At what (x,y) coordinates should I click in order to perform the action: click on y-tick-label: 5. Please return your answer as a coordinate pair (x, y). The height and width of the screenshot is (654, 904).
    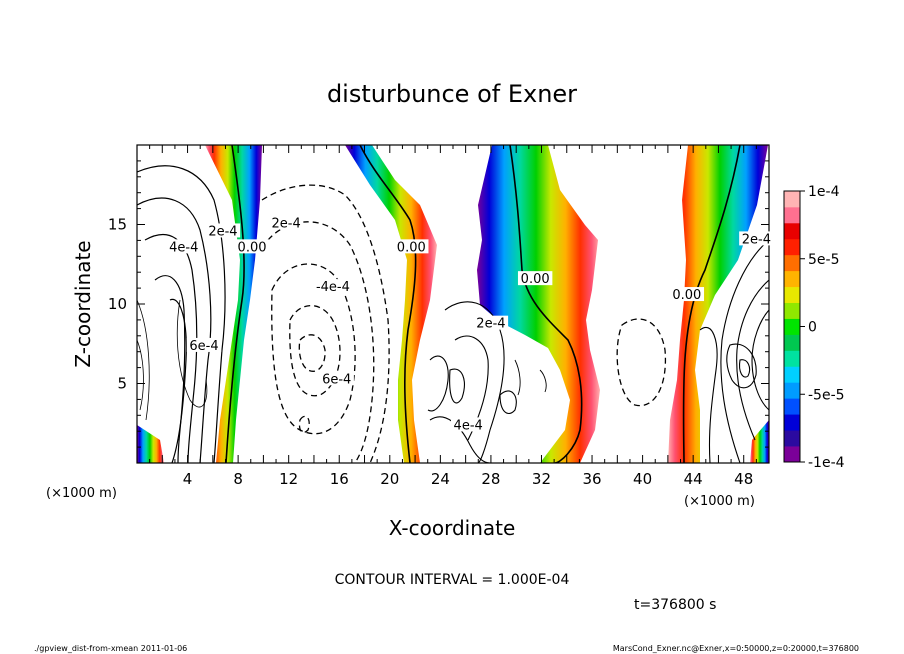
    Looking at the image, I should click on (122, 384).